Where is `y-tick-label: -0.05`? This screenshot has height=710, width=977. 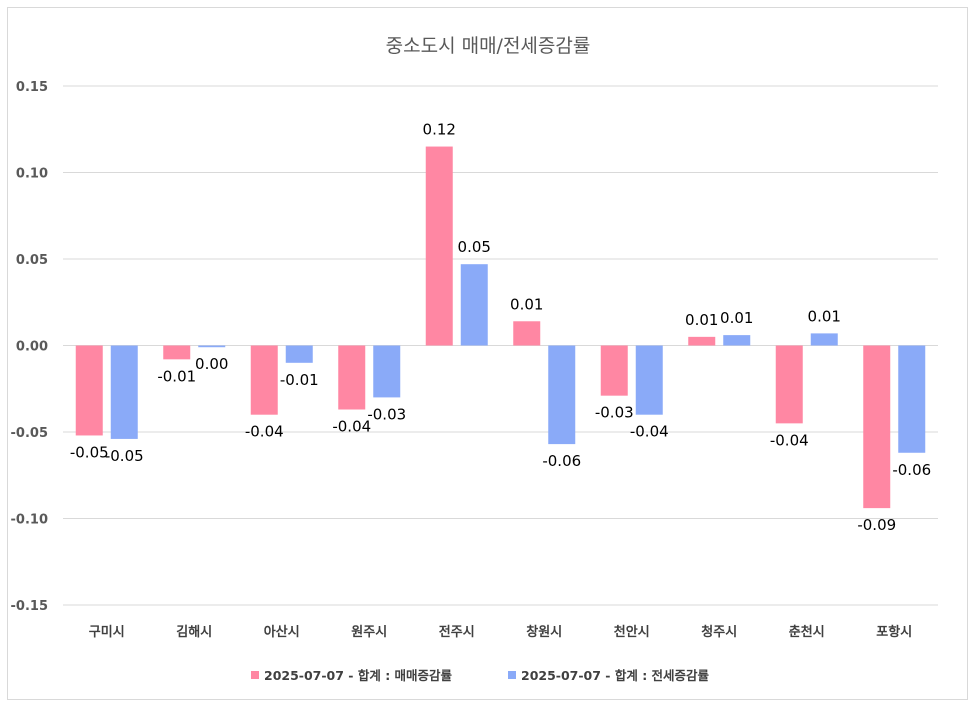
y-tick-label: -0.05 is located at coordinates (29, 433).